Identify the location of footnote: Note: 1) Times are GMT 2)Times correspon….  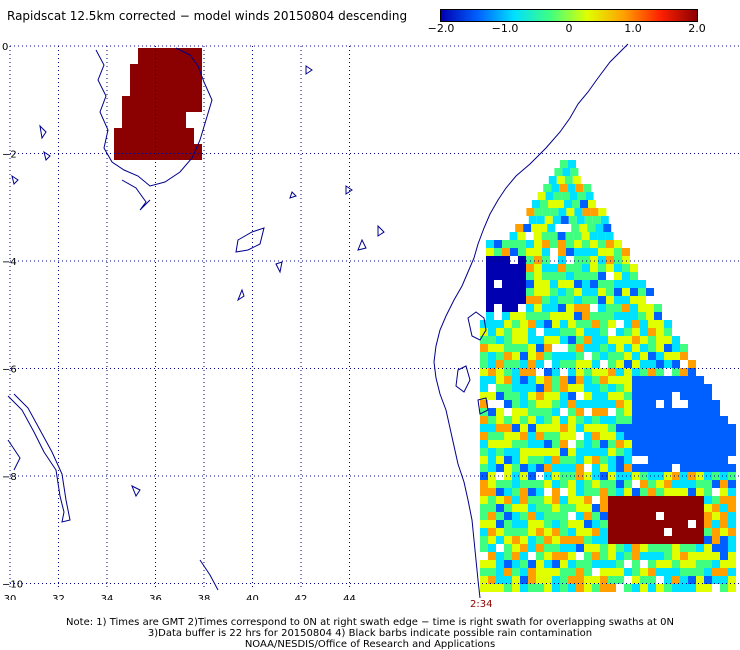
(370, 633).